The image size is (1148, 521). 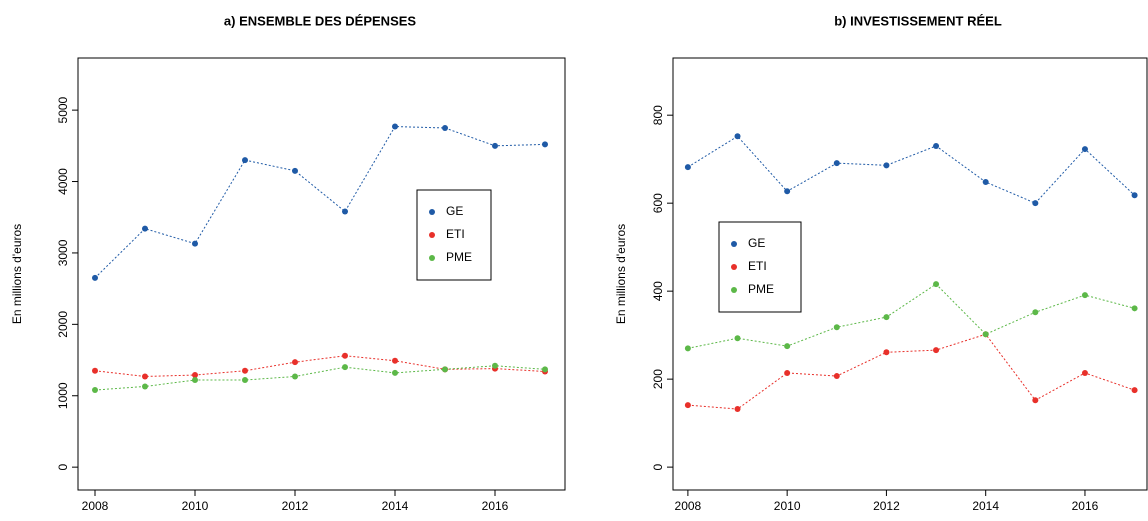 What do you see at coordinates (63, 181) in the screenshot?
I see `y-tick-label: 4000` at bounding box center [63, 181].